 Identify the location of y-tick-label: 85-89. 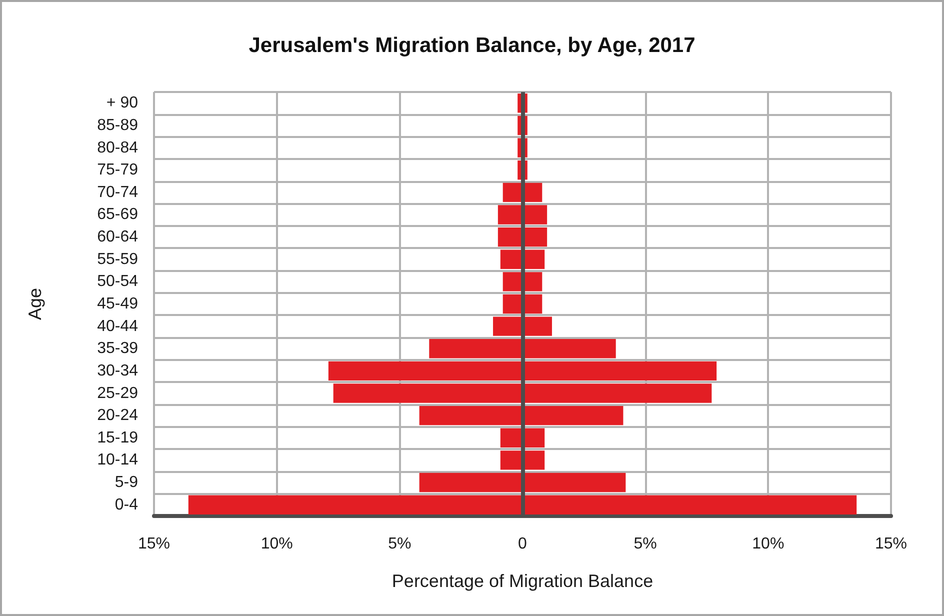
(117, 125).